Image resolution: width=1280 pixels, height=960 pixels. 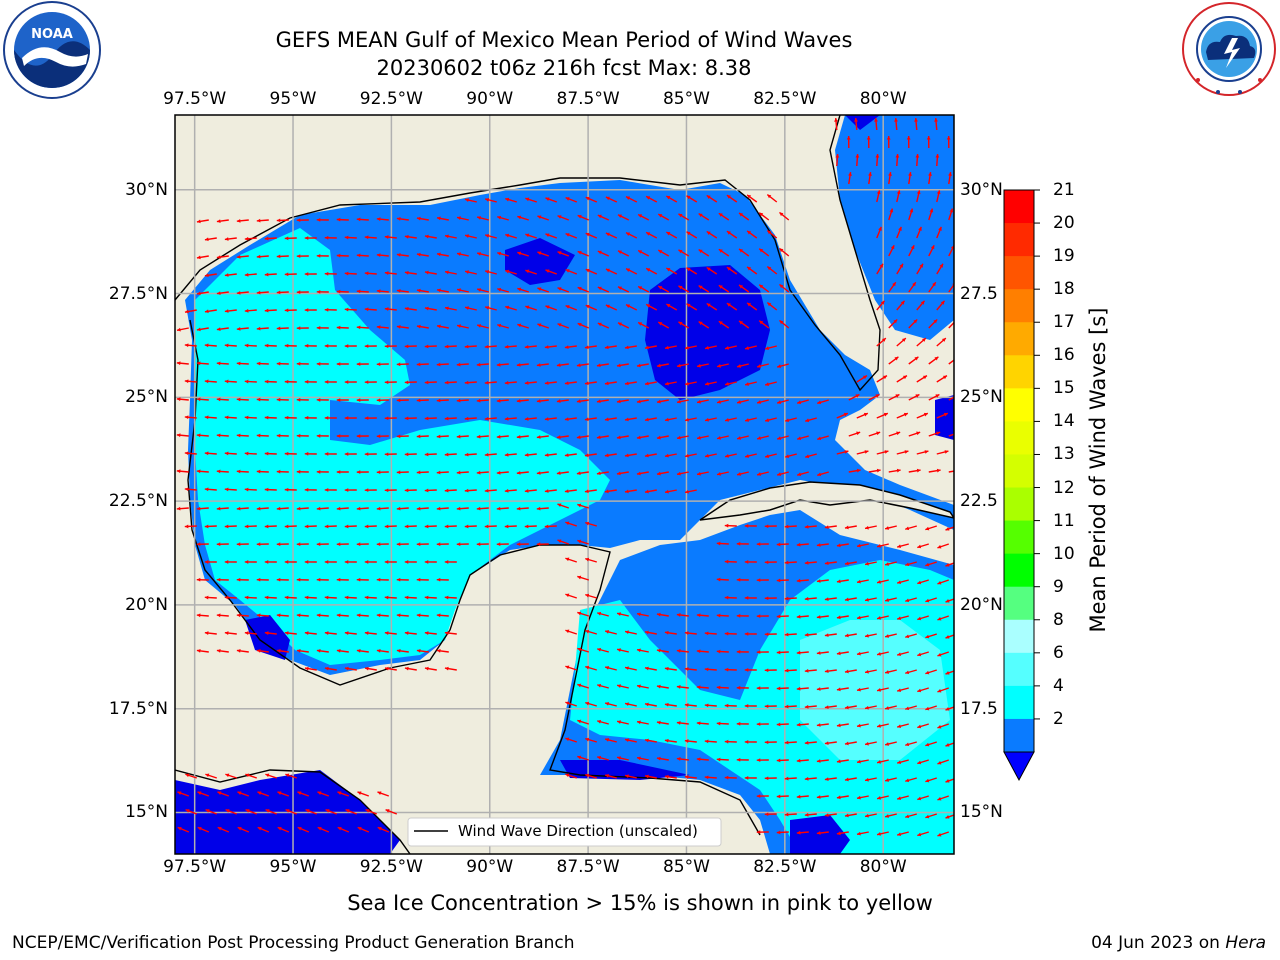 What do you see at coordinates (391, 867) in the screenshot?
I see `lon-tick-bottom: 92.5°W` at bounding box center [391, 867].